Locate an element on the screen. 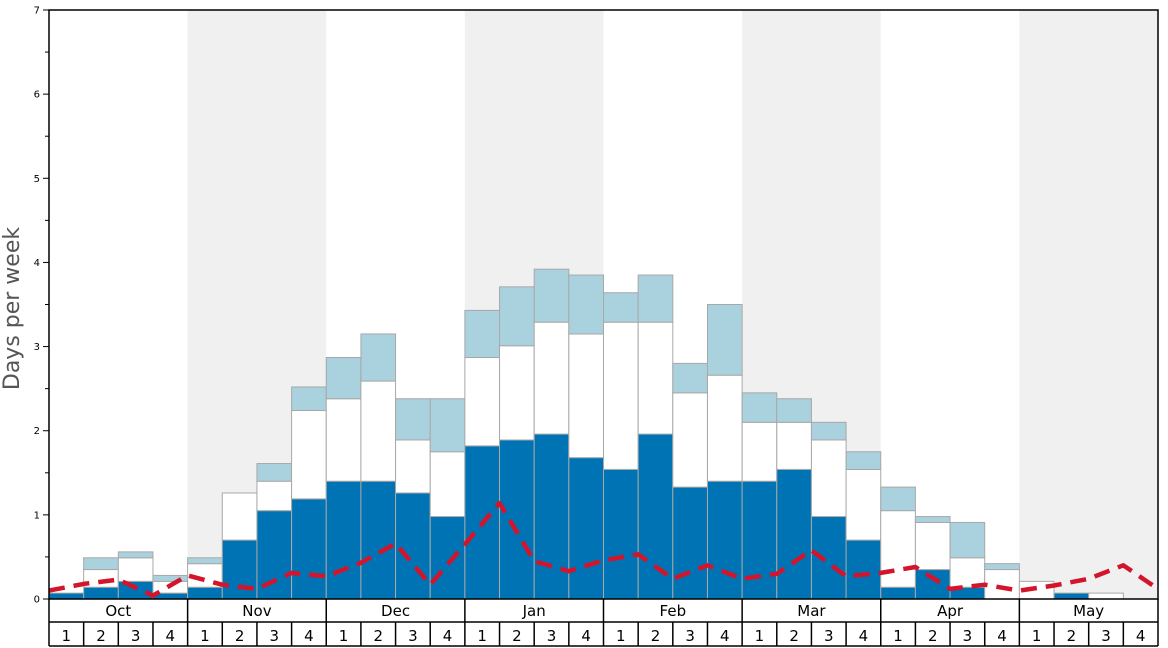  y-axis: 0 1 2 3 4 5 6 7 is located at coordinates (41, 306).